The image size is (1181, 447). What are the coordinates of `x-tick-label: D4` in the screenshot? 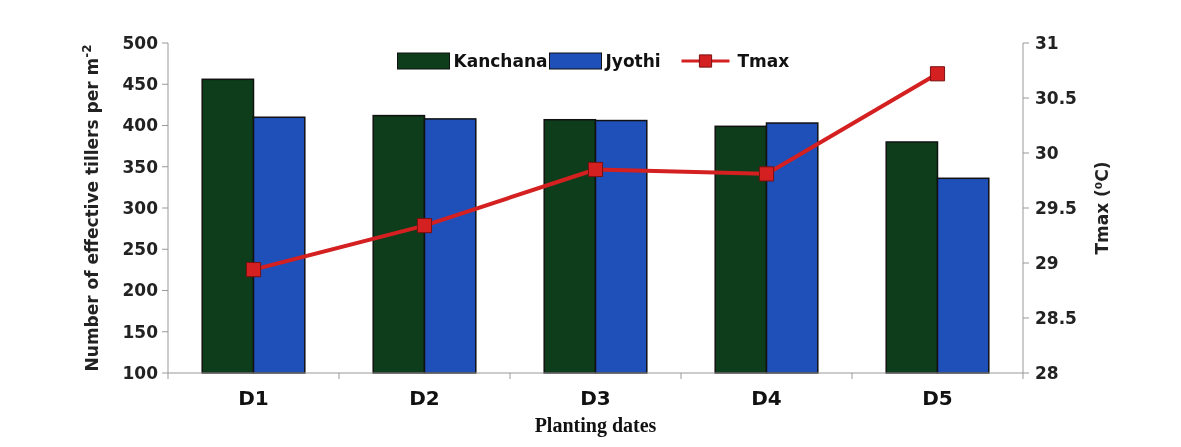 It's located at (766, 398).